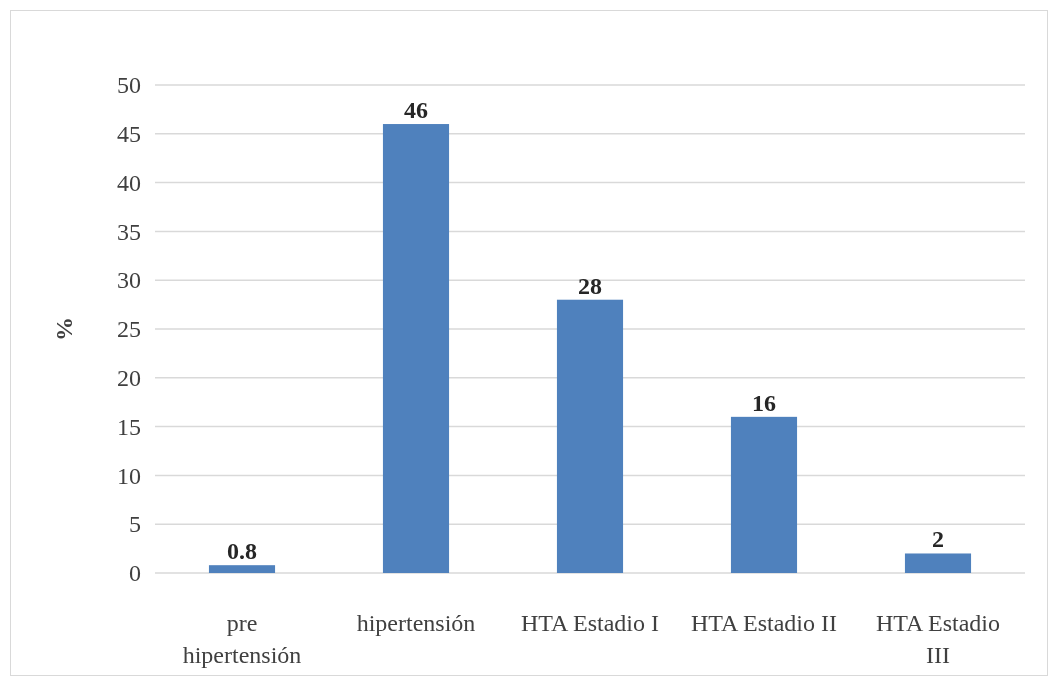  What do you see at coordinates (416, 623) in the screenshot?
I see `x-tick-label: hipertensión` at bounding box center [416, 623].